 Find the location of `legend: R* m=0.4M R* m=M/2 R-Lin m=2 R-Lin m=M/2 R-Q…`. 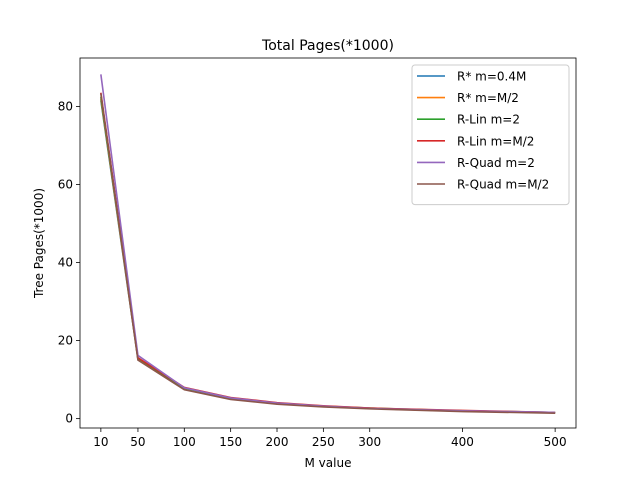

legend: R* m=0.4M R* m=M/2 R-Lin m=2 R-Lin m=M/2 R-Q… is located at coordinates (490, 135).